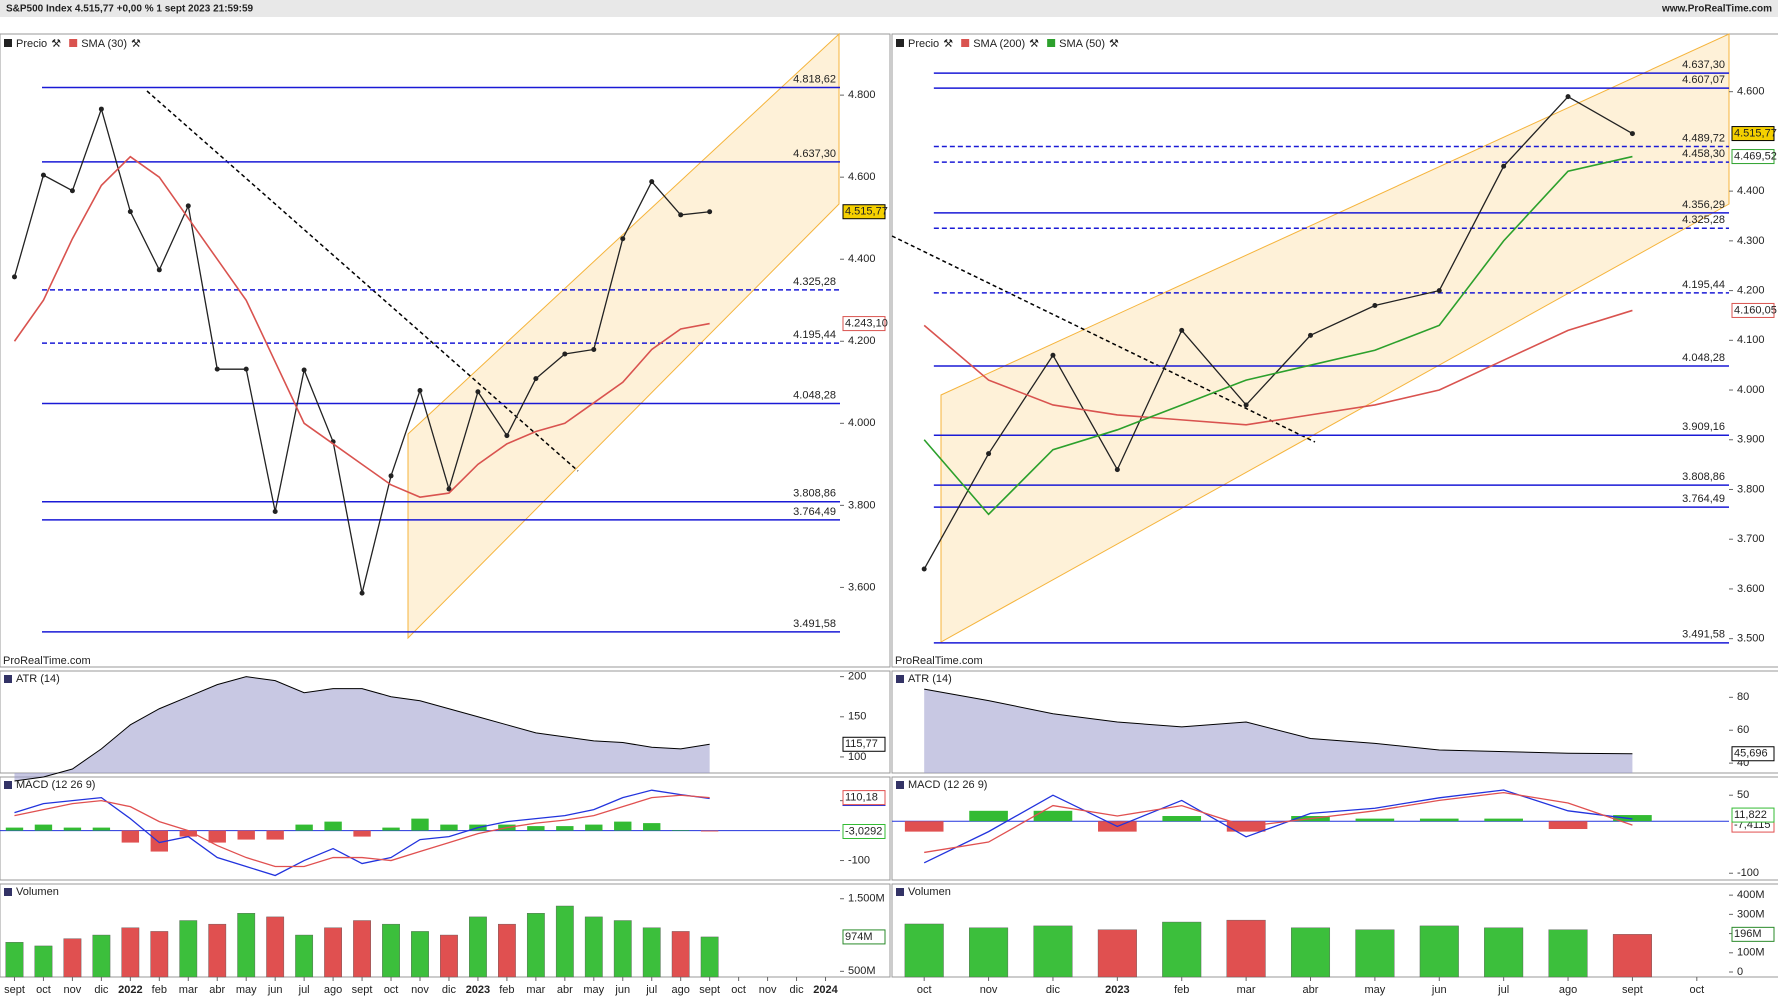 The image size is (1778, 1005). What do you see at coordinates (1751, 340) in the screenshot?
I see `y-tick-label: 4.100` at bounding box center [1751, 340].